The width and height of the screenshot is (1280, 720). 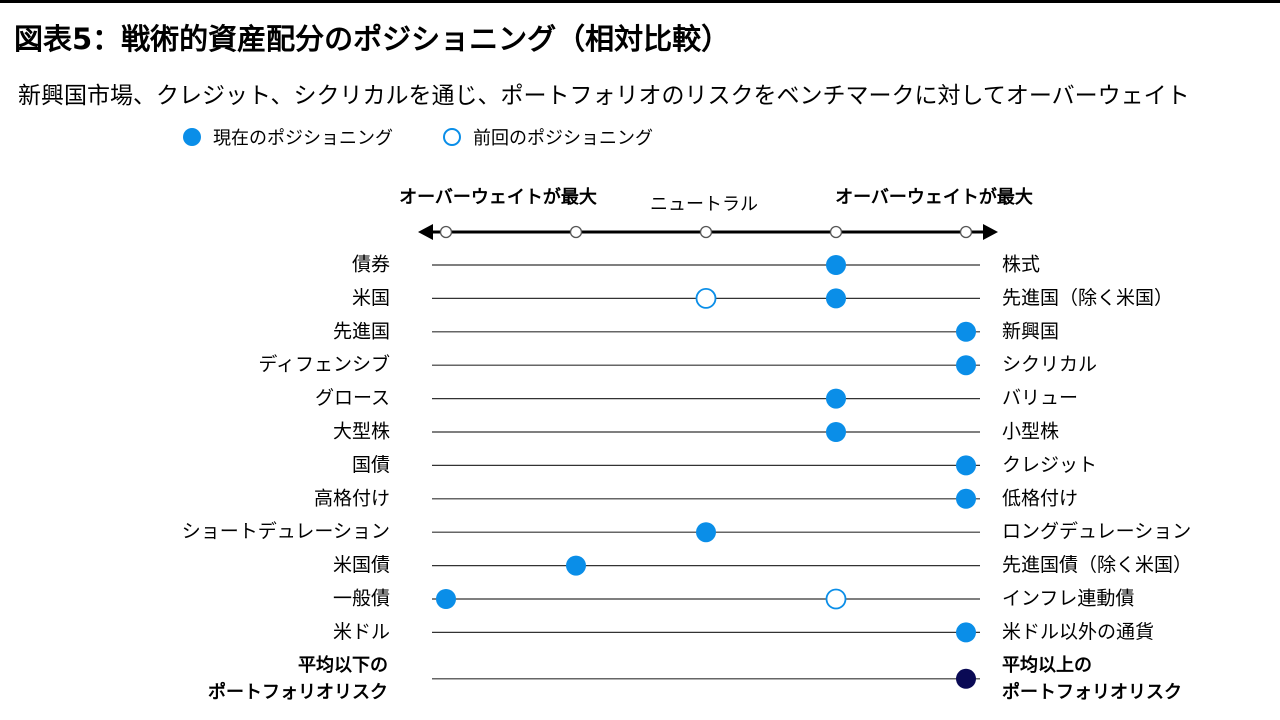 What do you see at coordinates (1049, 465) in the screenshot?
I see `row-right-label: クレジット` at bounding box center [1049, 465].